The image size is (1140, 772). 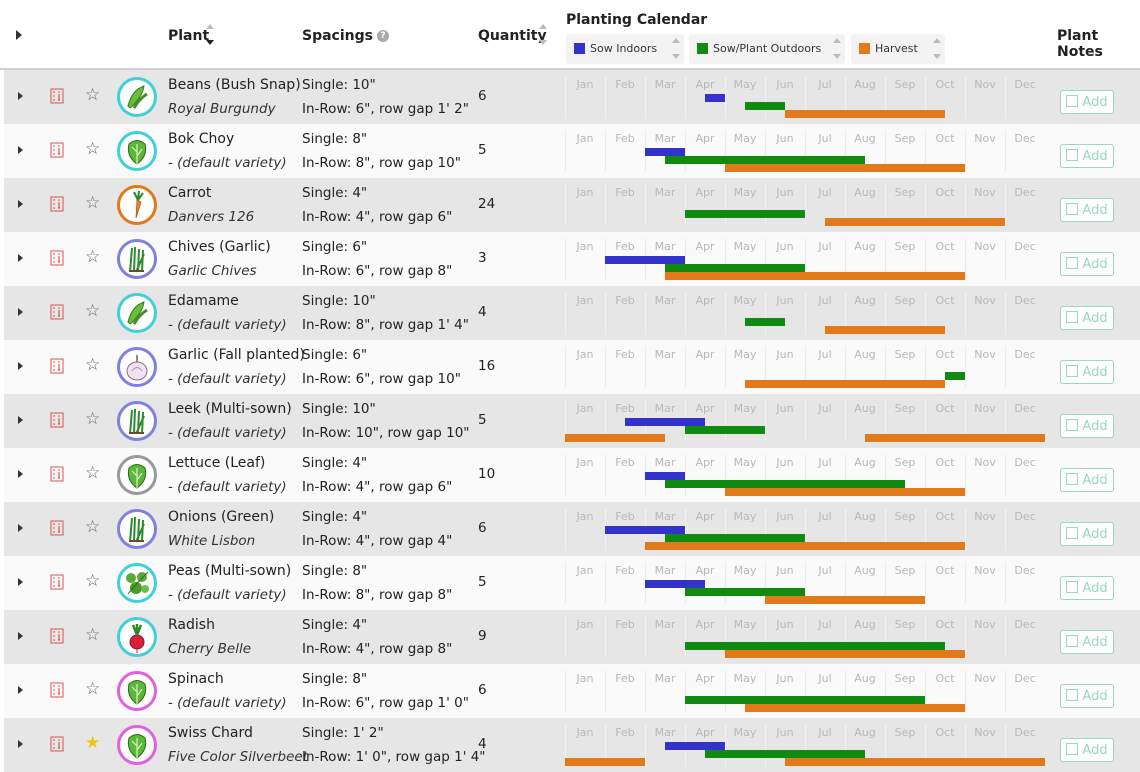 I want to click on month-label: May, so click(x=745, y=300).